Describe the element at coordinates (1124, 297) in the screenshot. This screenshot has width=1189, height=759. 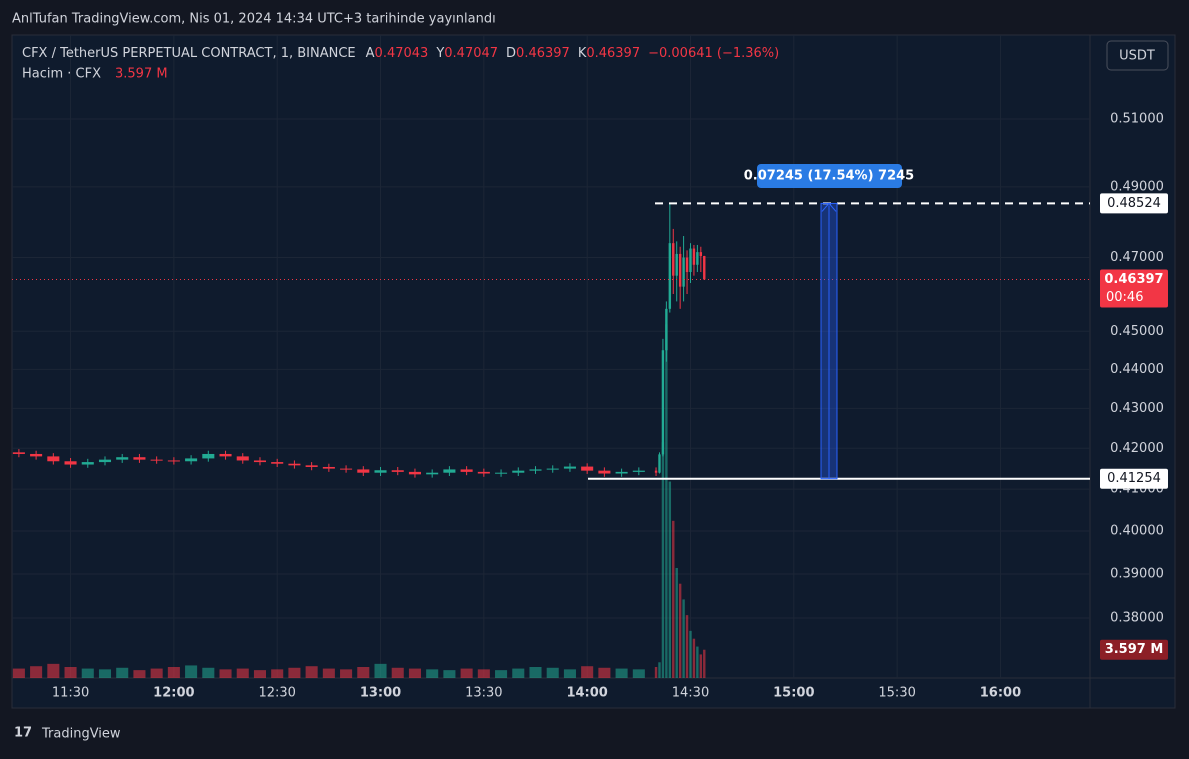
I see `countdown: 00:46` at that location.